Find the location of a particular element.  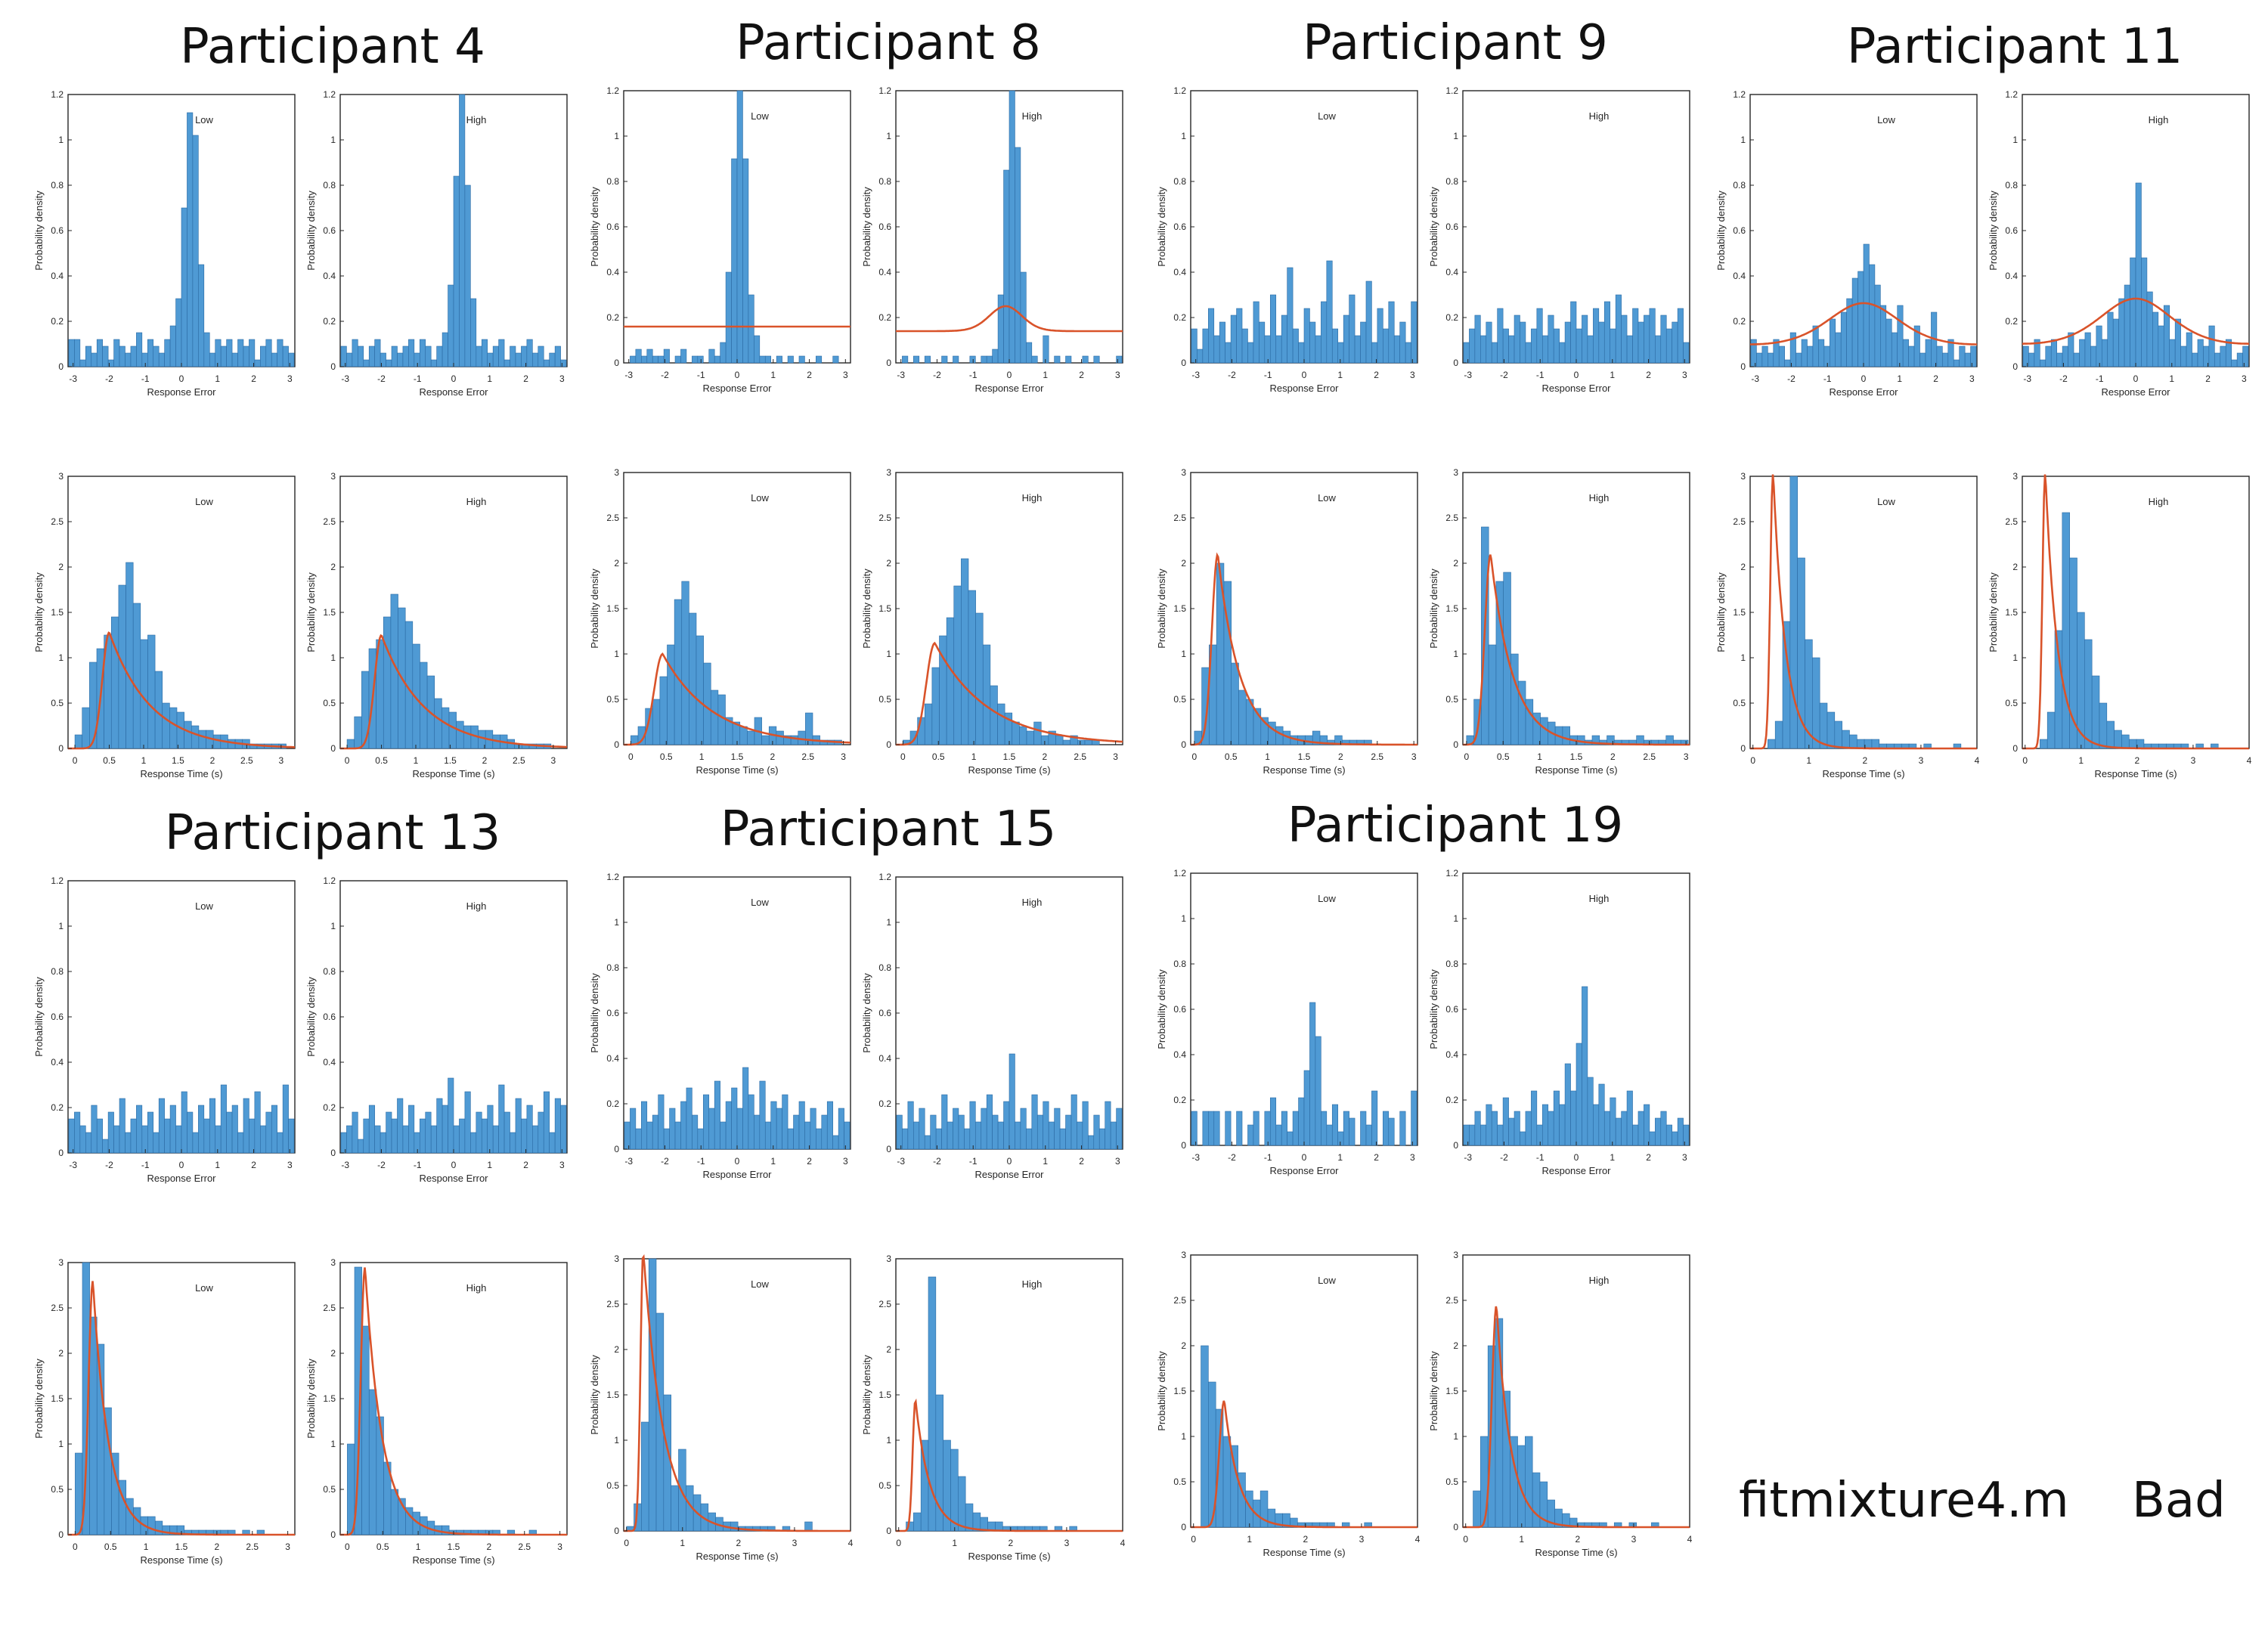

y-tick-label: 0.8 is located at coordinates (58, 185).